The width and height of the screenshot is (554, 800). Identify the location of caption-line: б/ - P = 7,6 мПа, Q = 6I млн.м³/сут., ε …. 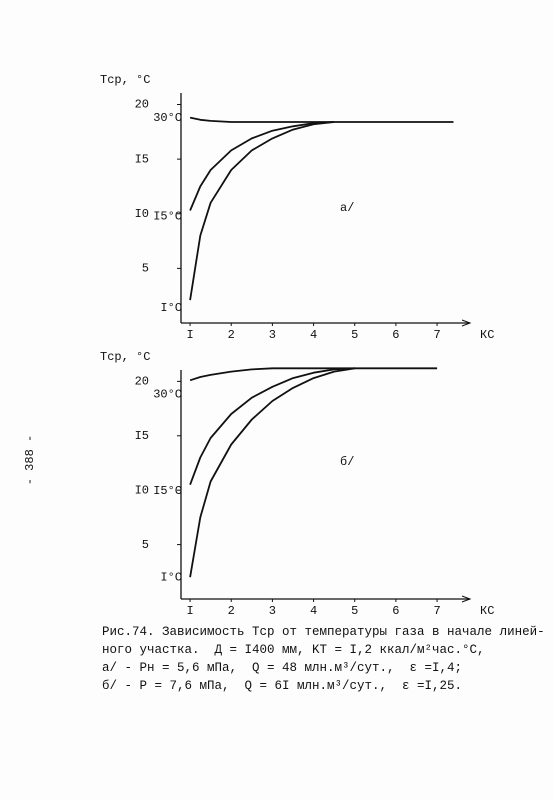
(282, 686).